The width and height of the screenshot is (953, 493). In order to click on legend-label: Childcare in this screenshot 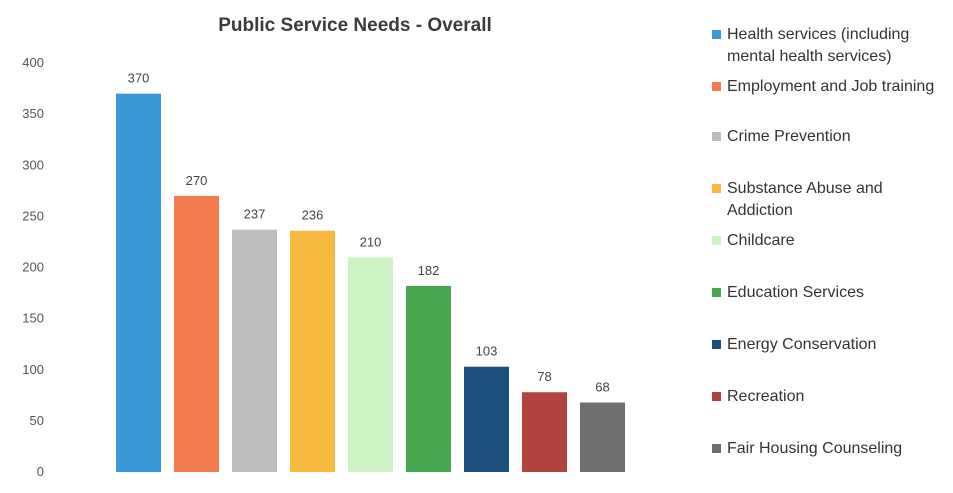, I will do `click(761, 240)`.